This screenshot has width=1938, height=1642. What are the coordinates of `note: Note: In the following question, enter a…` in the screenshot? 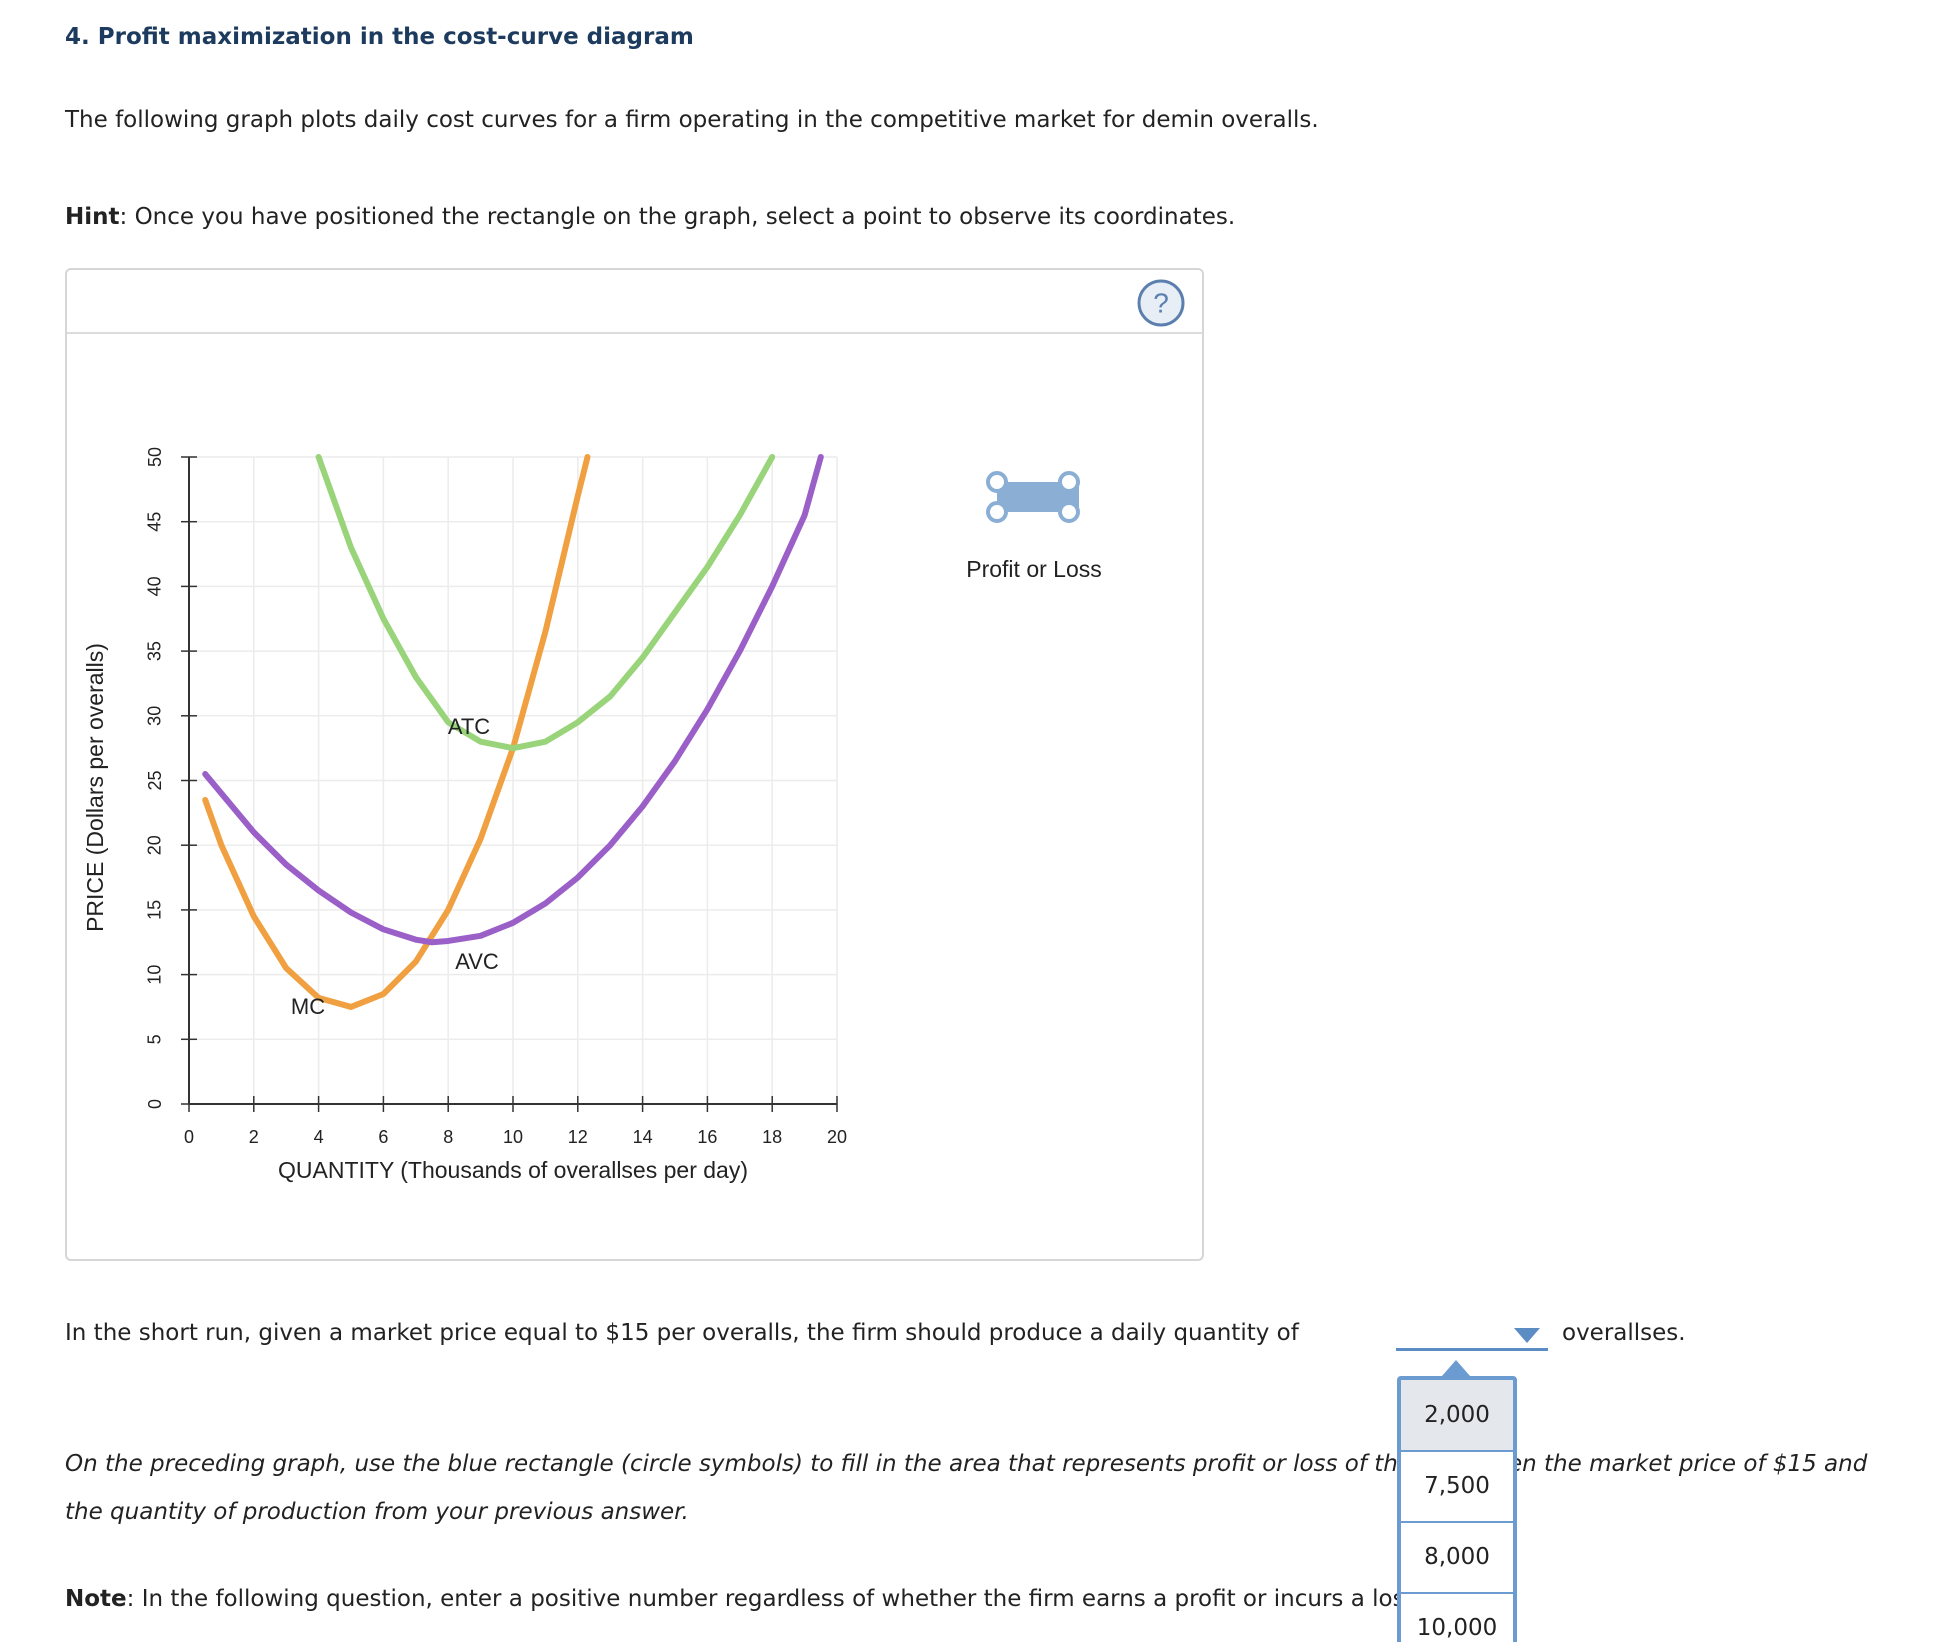 It's located at (744, 1599).